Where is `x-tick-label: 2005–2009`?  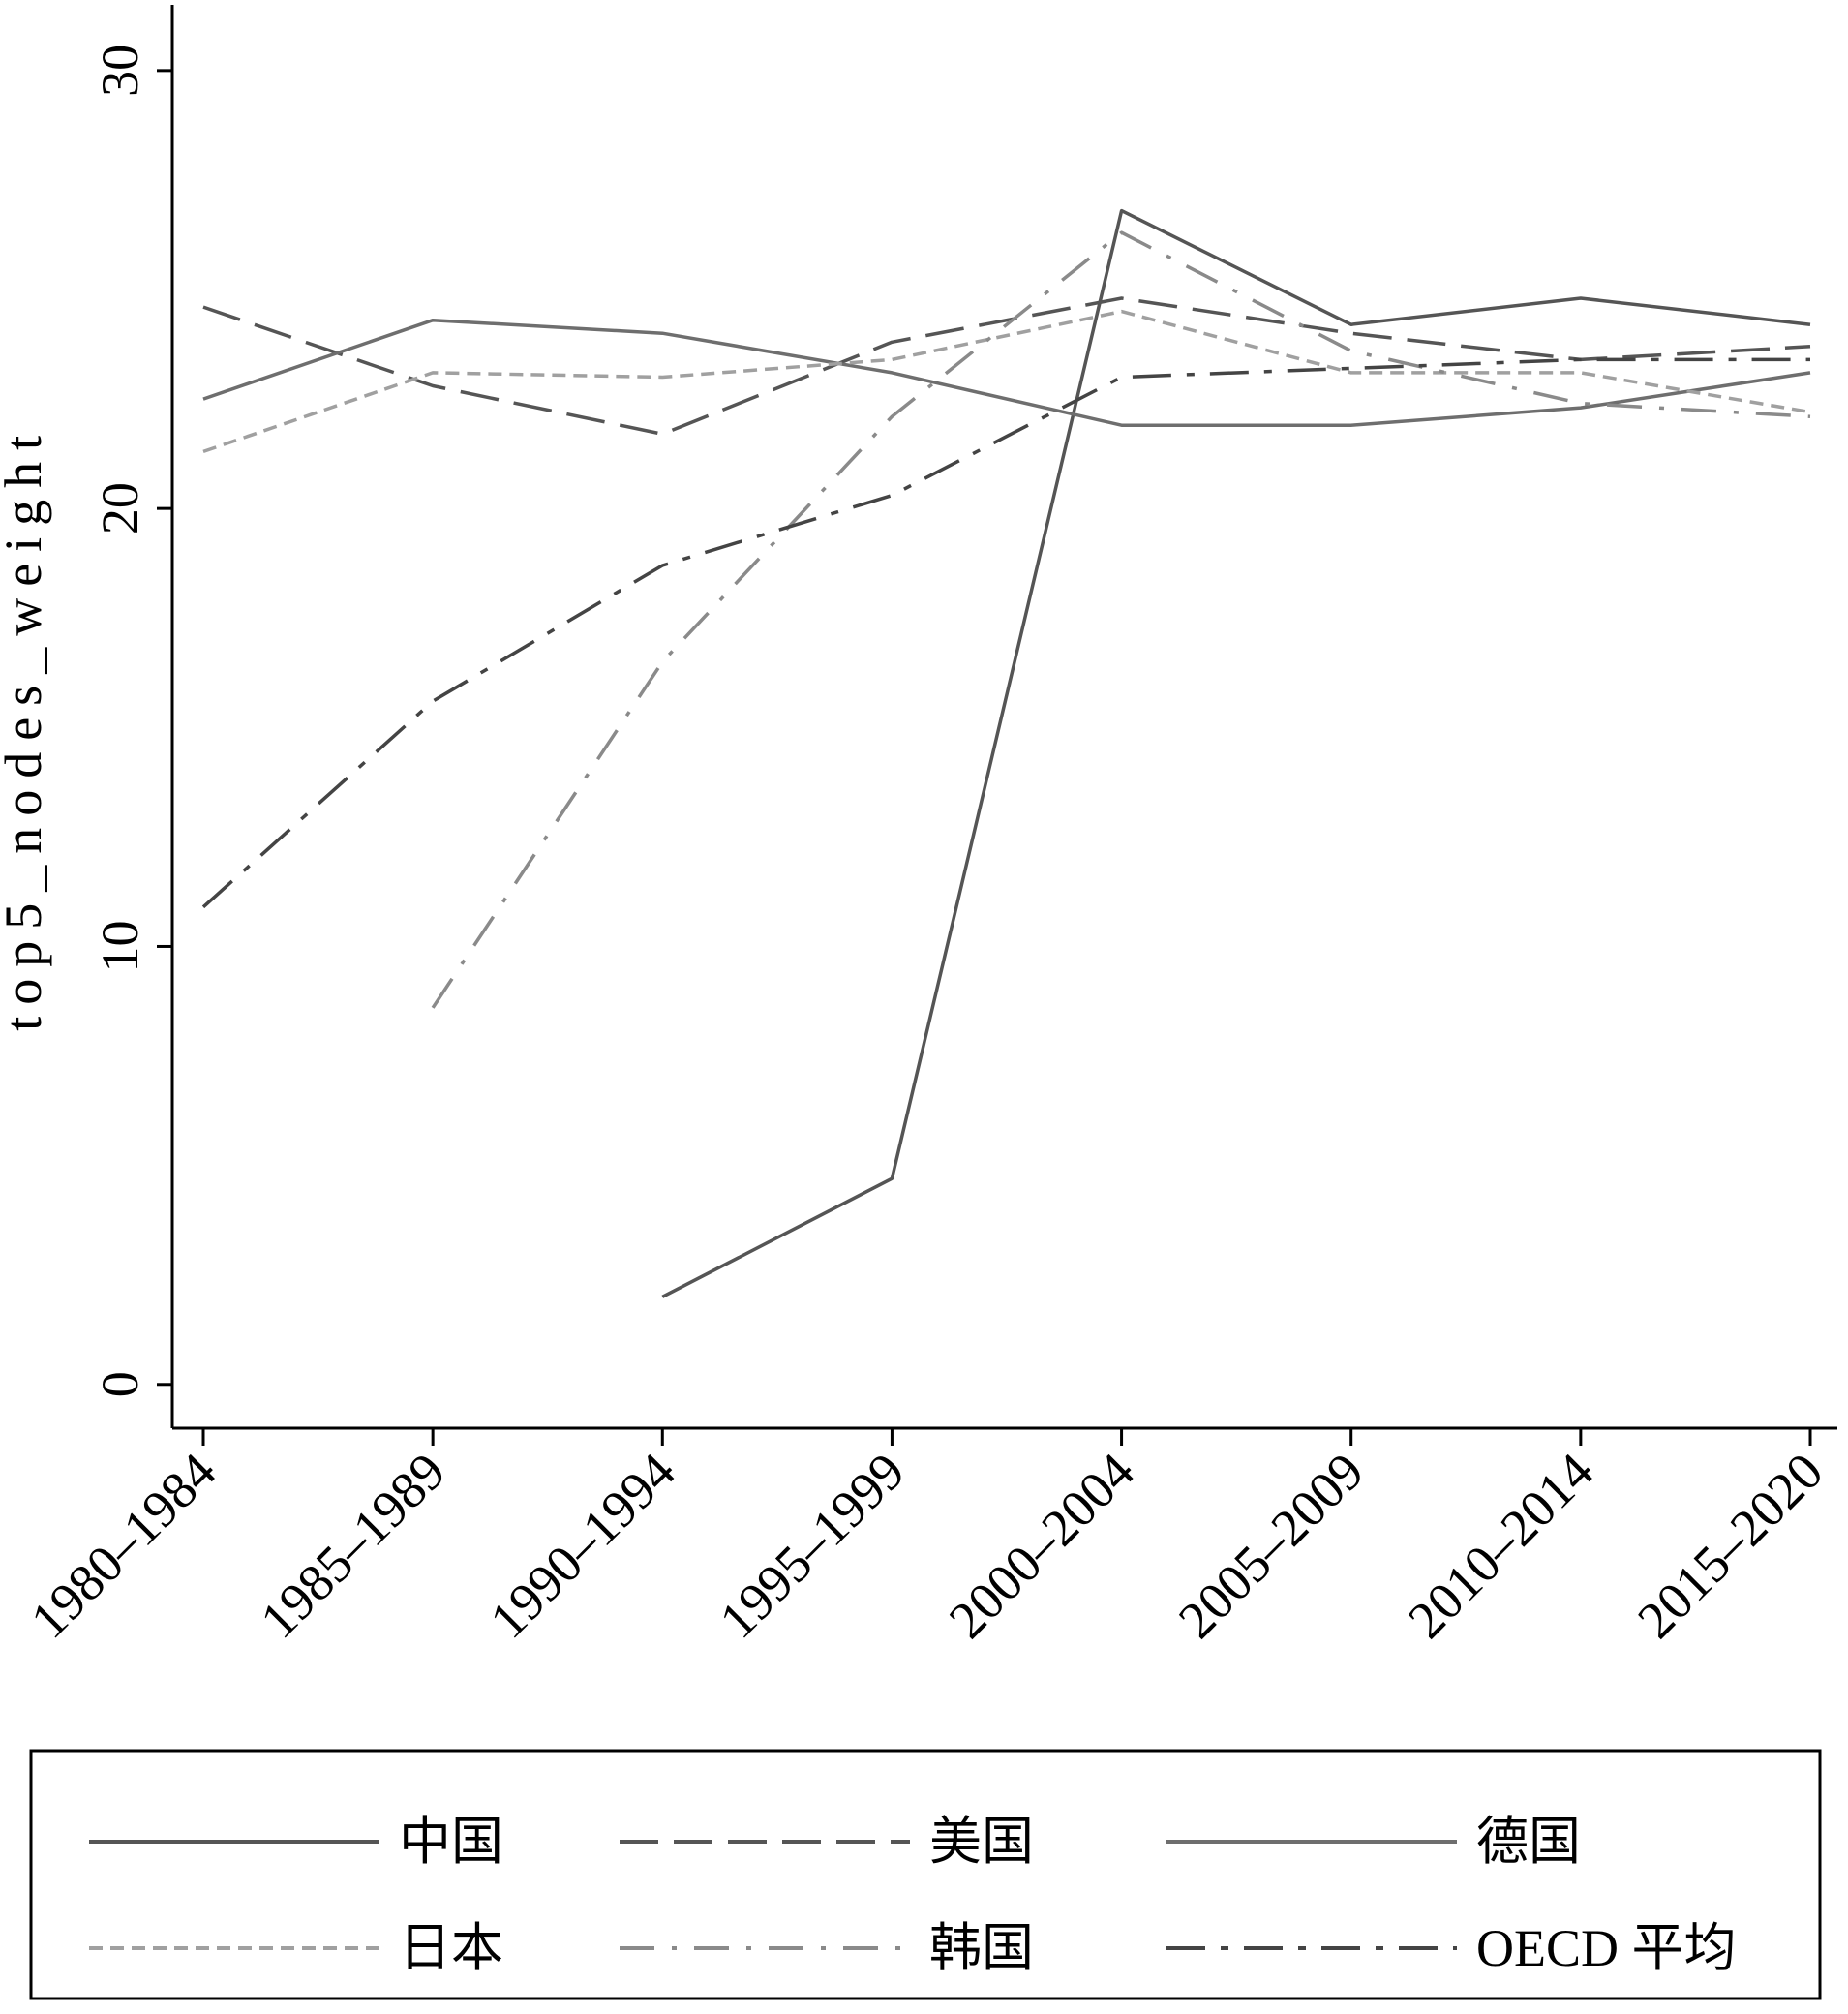
x-tick-label: 2005–2009 is located at coordinates (1271, 1545).